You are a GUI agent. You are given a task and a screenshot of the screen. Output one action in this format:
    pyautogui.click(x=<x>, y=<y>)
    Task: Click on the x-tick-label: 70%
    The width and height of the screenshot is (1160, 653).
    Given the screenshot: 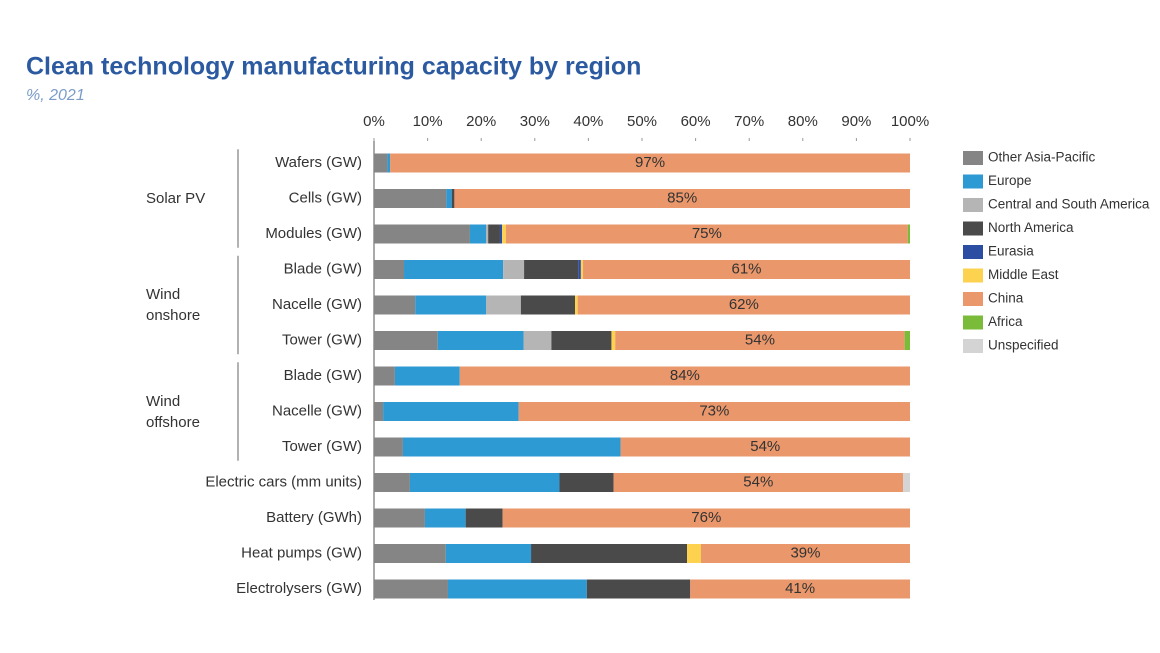 What is the action you would take?
    pyautogui.click(x=749, y=121)
    